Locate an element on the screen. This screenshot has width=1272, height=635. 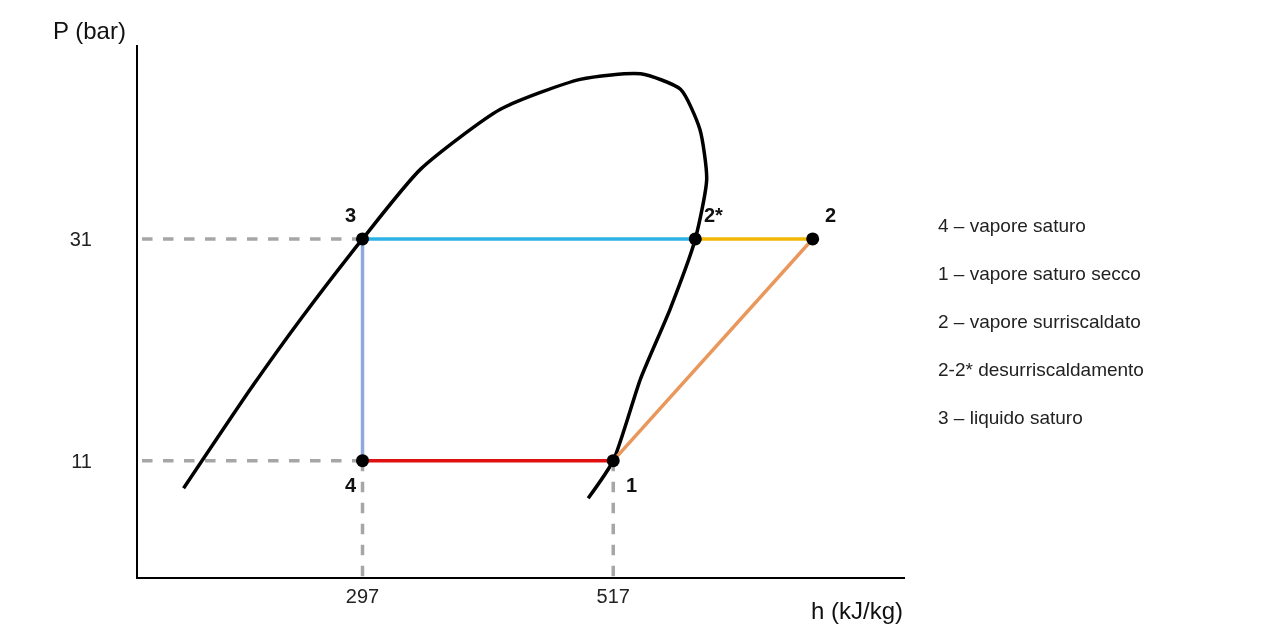
annotation: 2* is located at coordinates (714, 215).